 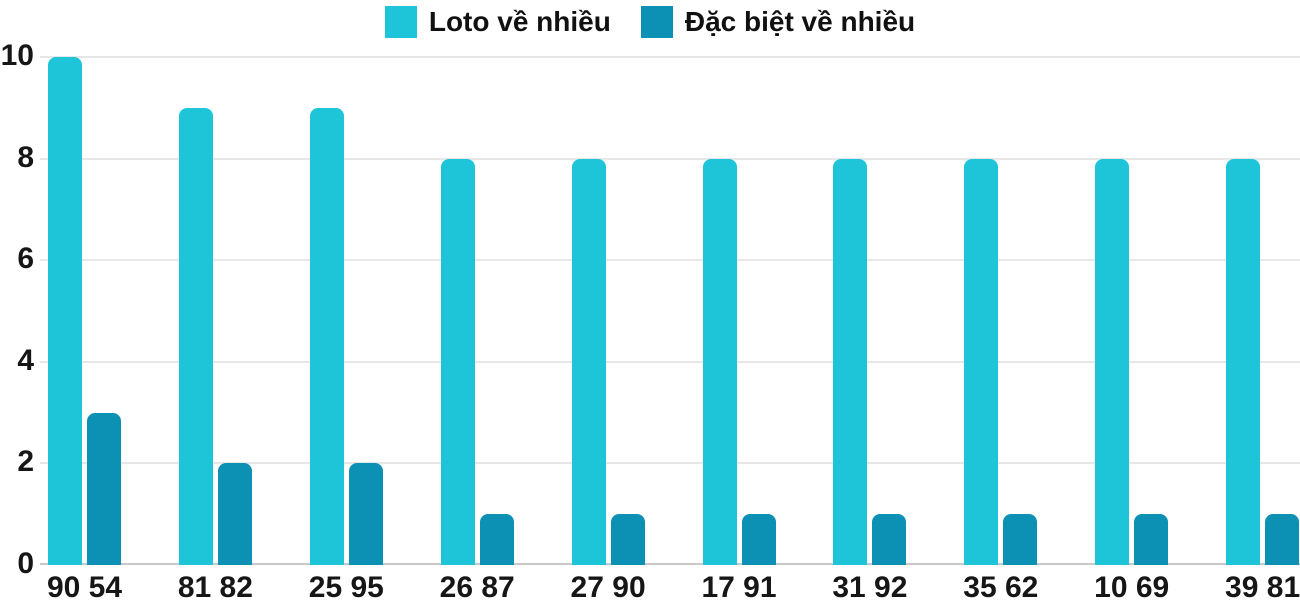 What do you see at coordinates (870, 585) in the screenshot?
I see `x-axis-label-31-92: 31 92` at bounding box center [870, 585].